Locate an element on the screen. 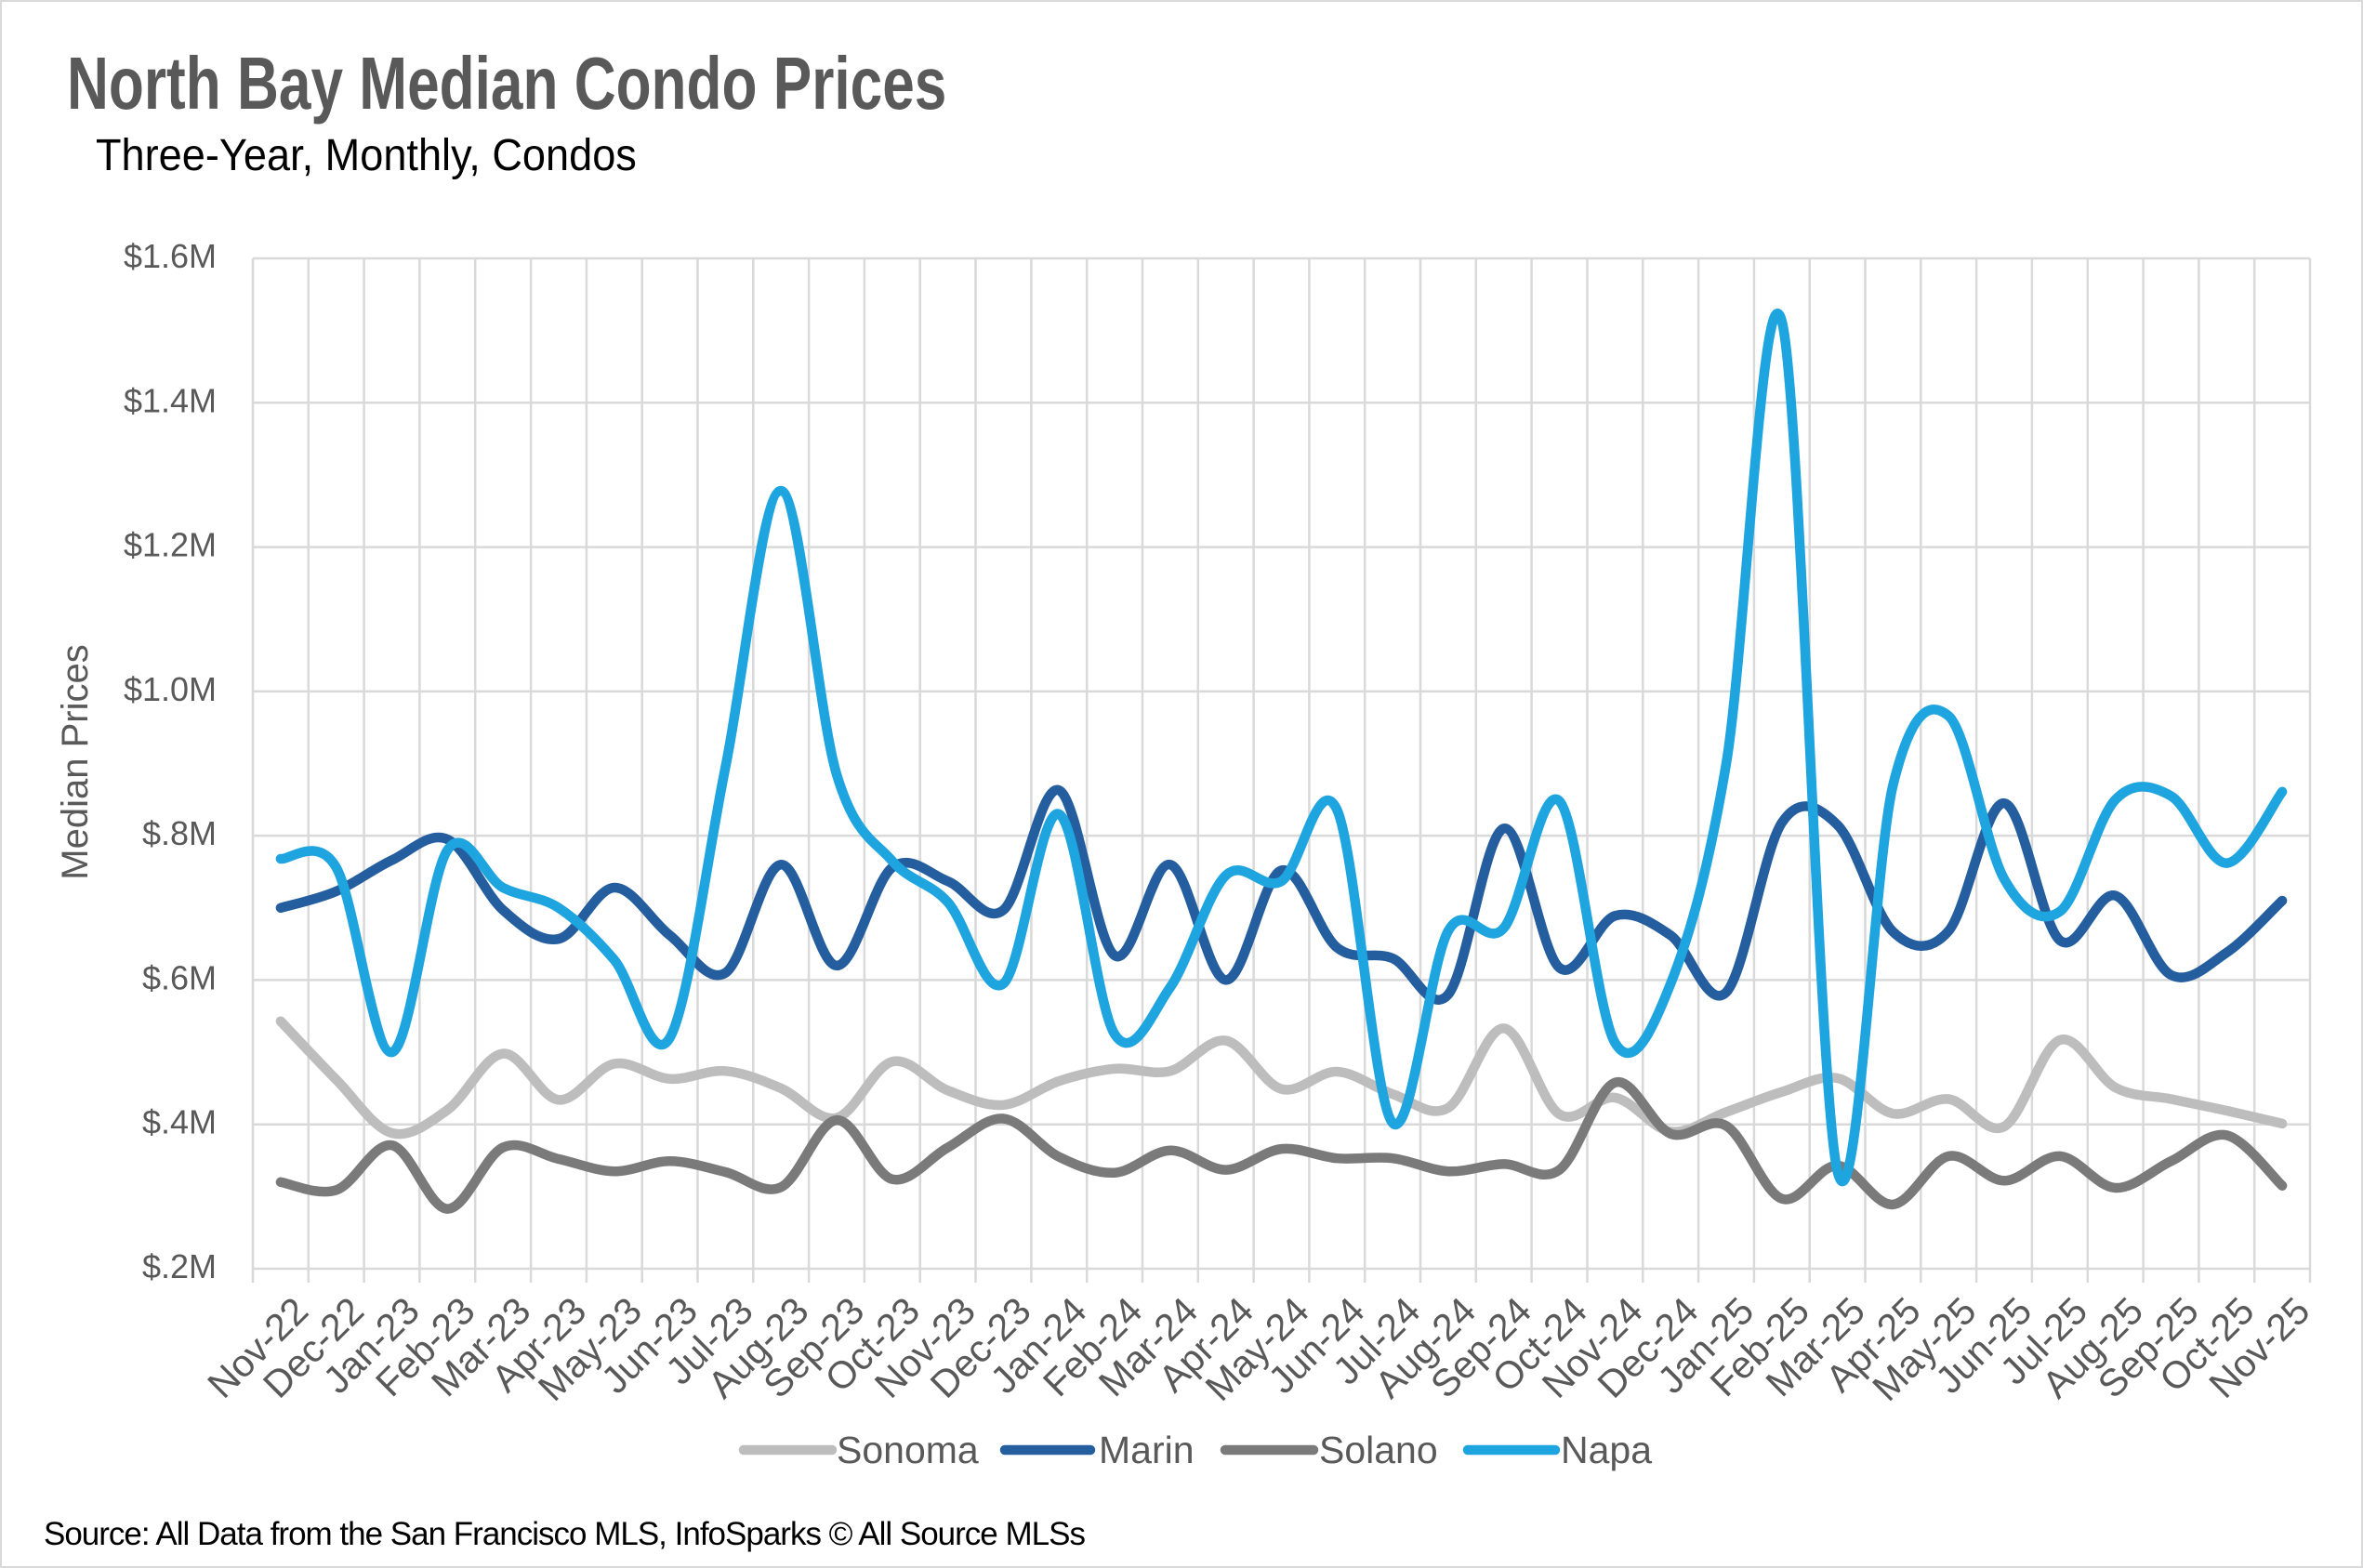  svg-text: $1.4M is located at coordinates (170, 400).